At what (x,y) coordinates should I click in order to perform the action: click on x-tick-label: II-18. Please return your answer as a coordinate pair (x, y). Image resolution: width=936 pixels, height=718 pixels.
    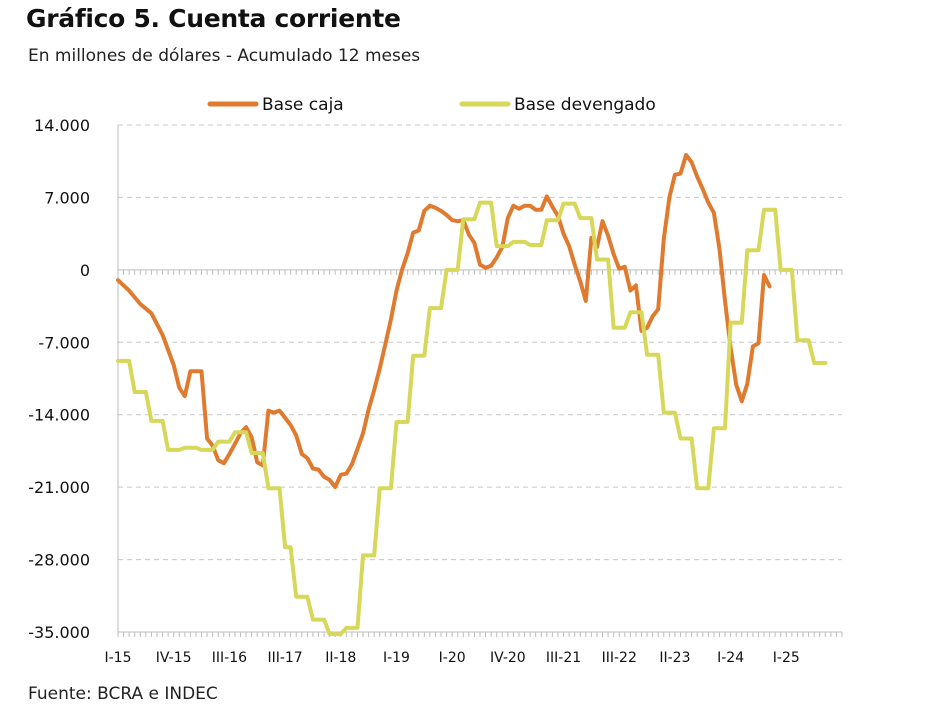
    Looking at the image, I should click on (340, 658).